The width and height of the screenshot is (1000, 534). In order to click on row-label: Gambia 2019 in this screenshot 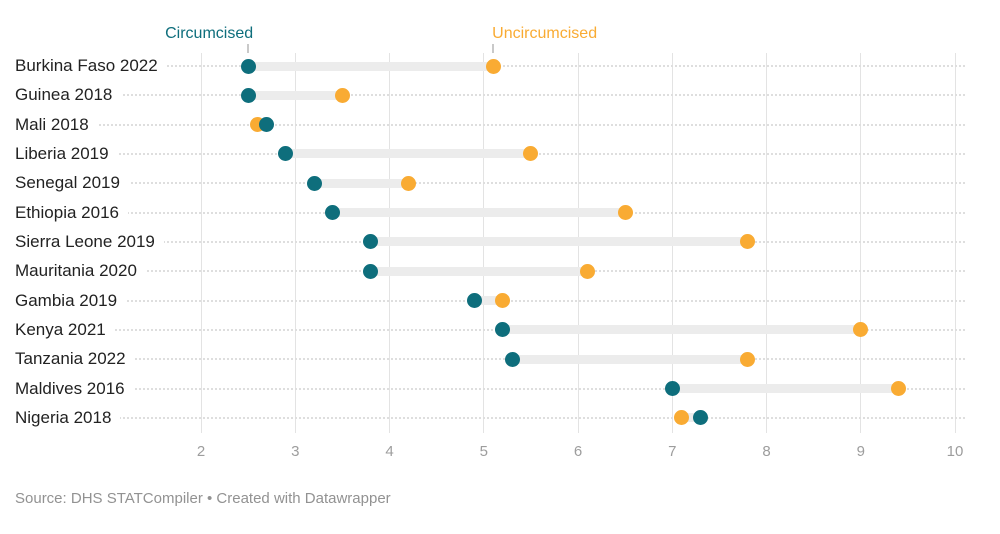, I will do `click(71, 300)`.